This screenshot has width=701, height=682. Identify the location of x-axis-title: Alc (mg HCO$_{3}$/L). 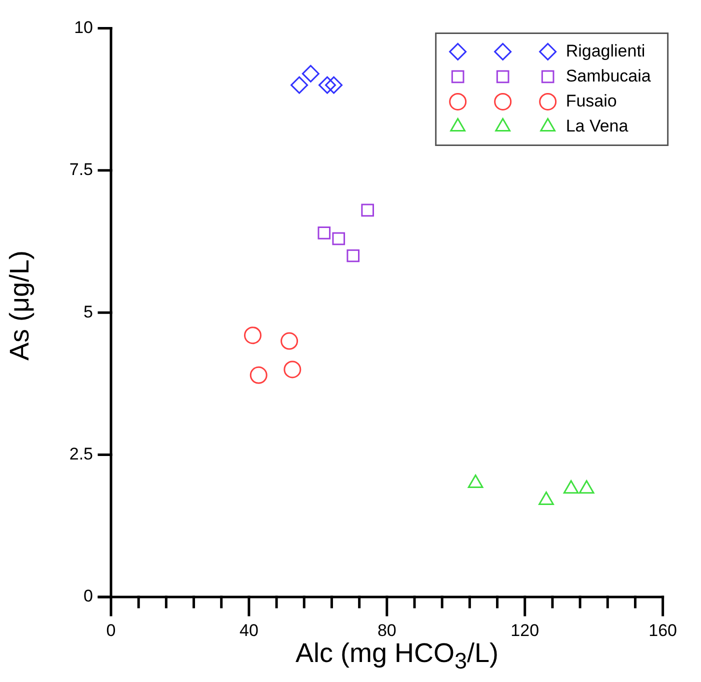
(397, 656).